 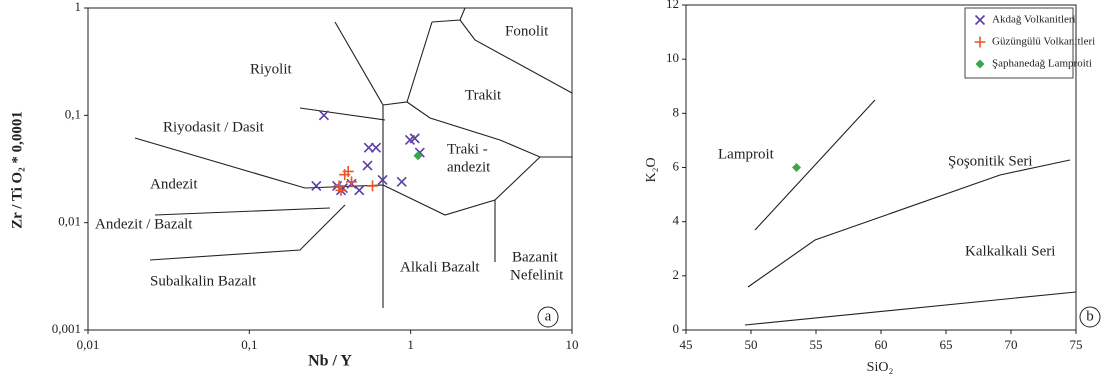 I want to click on y-tick-label: 1, so click(x=78, y=7).